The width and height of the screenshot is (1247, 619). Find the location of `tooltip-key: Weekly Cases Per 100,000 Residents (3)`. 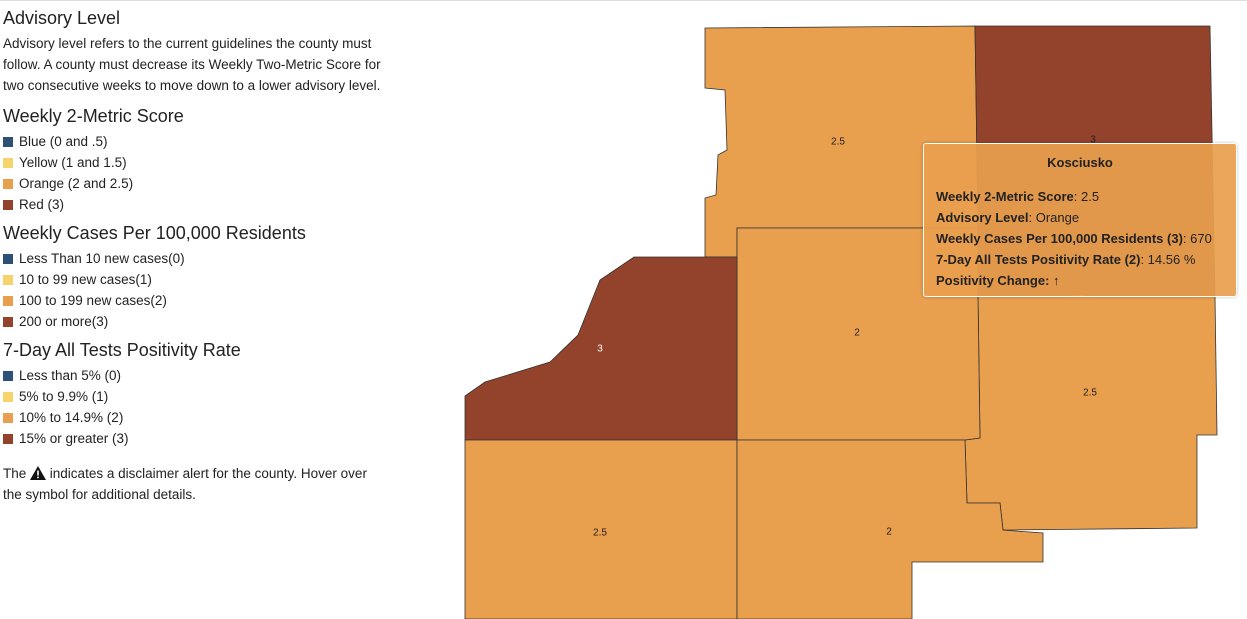

tooltip-key: Weekly Cases Per 100,000 Residents (3) is located at coordinates (1059, 238).